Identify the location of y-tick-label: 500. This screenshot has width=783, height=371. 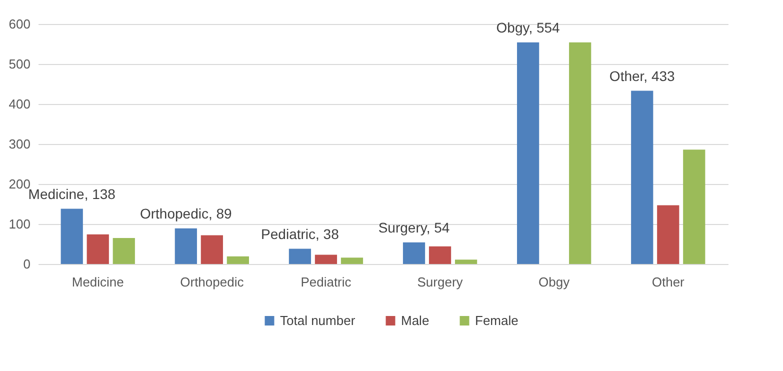
(19, 64).